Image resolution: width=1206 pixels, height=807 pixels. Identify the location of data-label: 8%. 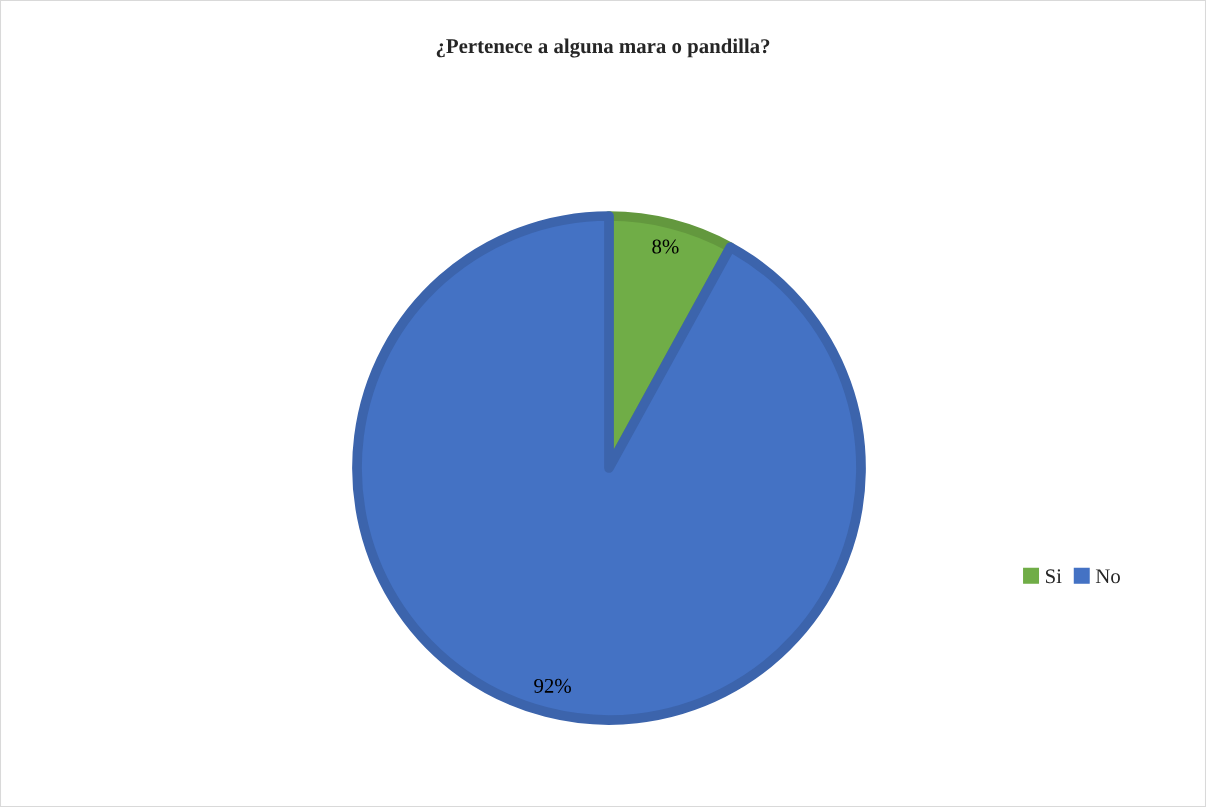
(665, 246).